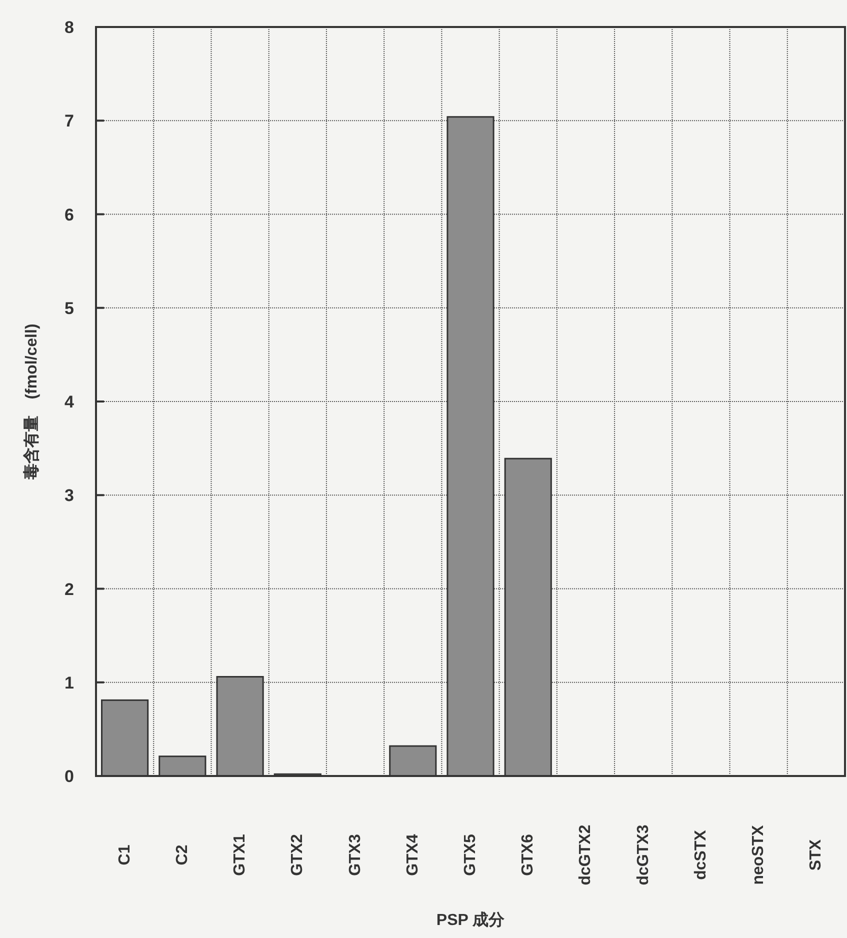 Image resolution: width=847 pixels, height=938 pixels. I want to click on x-tick-label: dcSTX, so click(701, 855).